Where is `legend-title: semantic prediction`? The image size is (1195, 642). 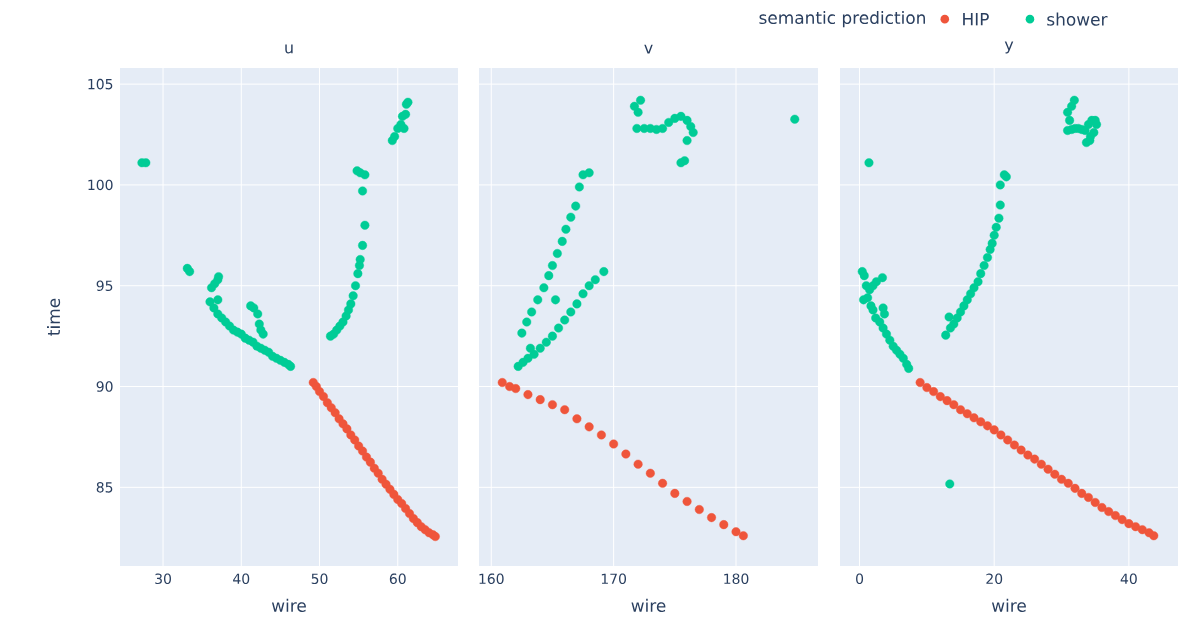 legend-title: semantic prediction is located at coordinates (842, 19).